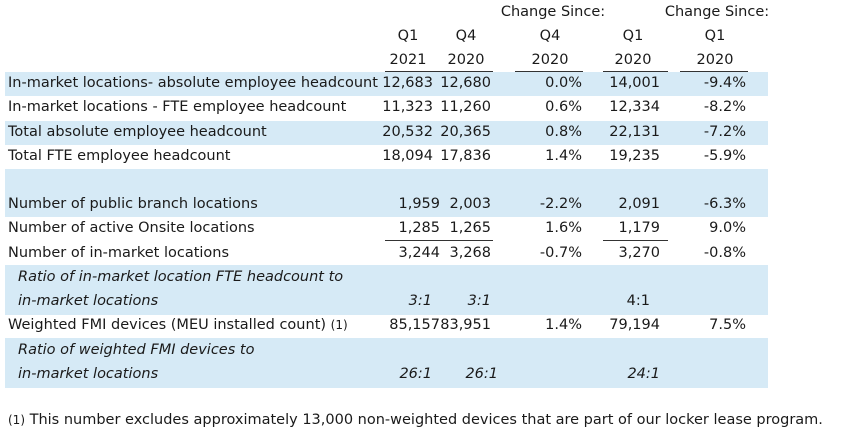 This screenshot has height=440, width=855. Describe the element at coordinates (717, 12) in the screenshot. I see `header-change-q1-line1: Change Since:` at that location.